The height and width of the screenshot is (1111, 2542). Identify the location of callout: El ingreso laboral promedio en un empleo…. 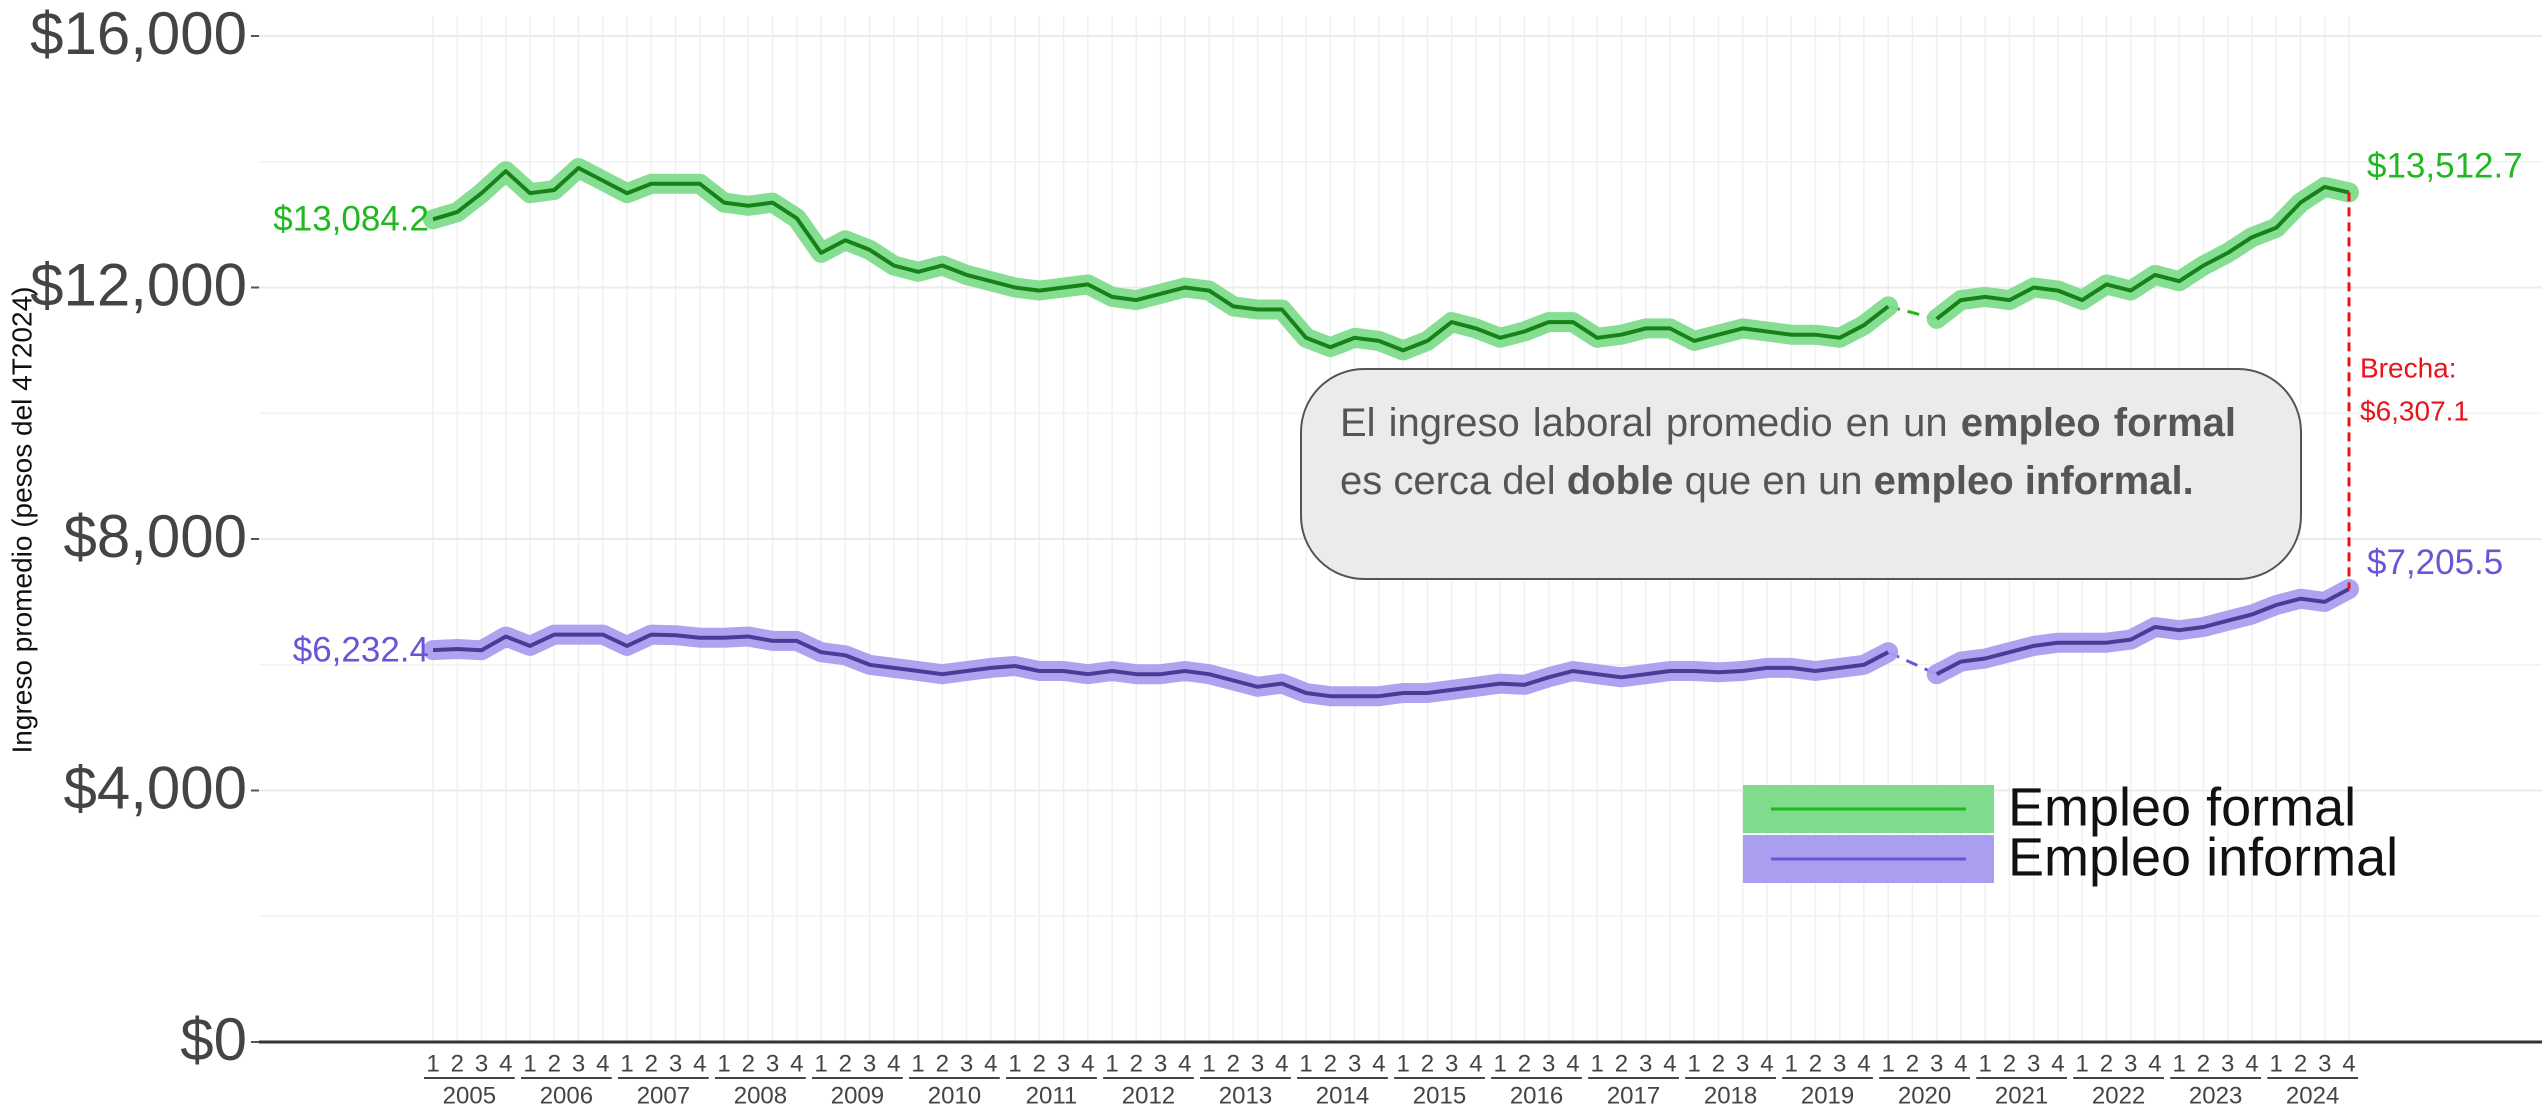
(1801, 474).